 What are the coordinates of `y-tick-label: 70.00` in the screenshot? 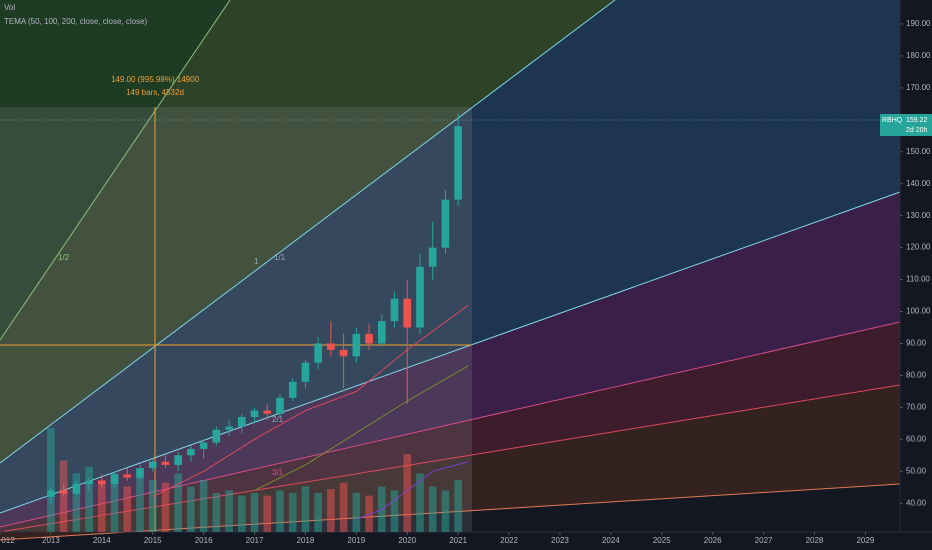 It's located at (916, 406).